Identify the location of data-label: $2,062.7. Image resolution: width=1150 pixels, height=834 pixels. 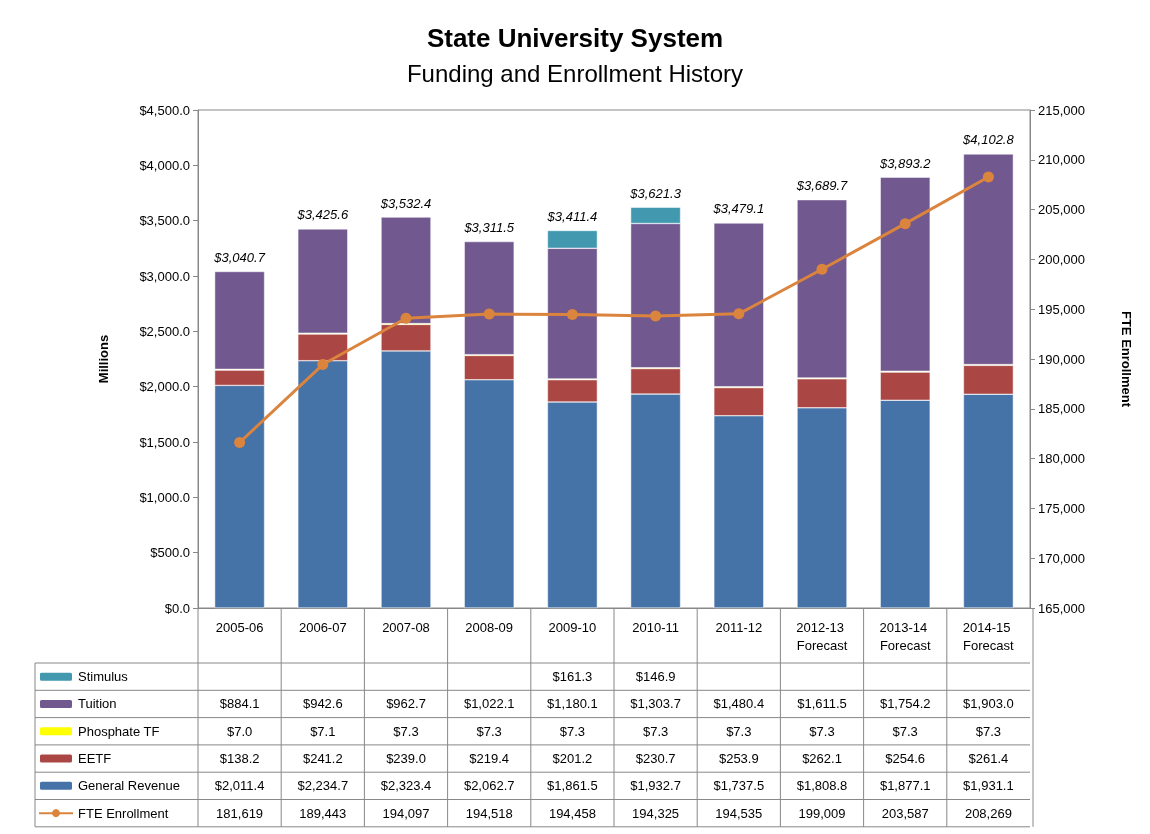
(489, 786).